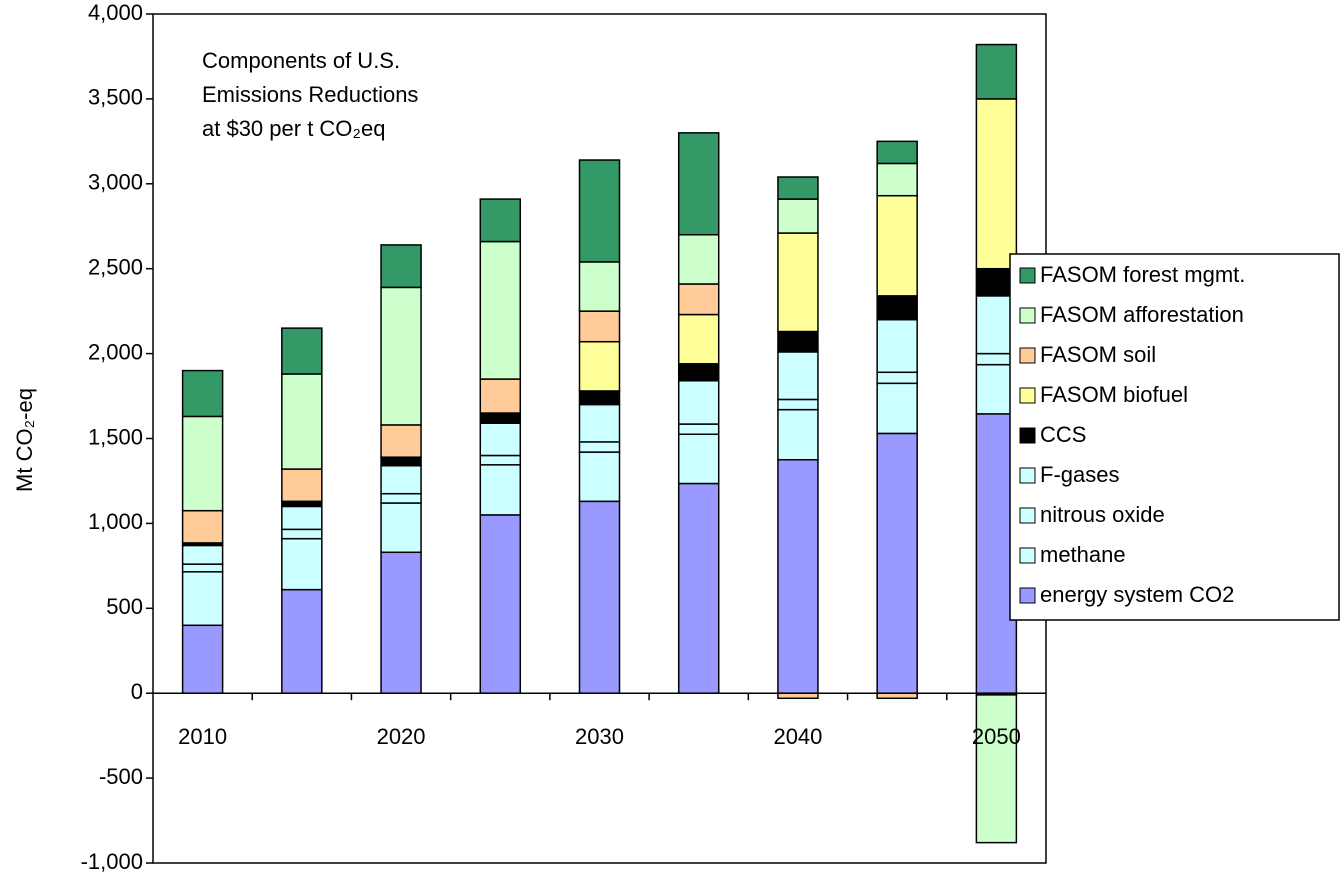  I want to click on y-tick-label: 2,500, so click(115, 267).